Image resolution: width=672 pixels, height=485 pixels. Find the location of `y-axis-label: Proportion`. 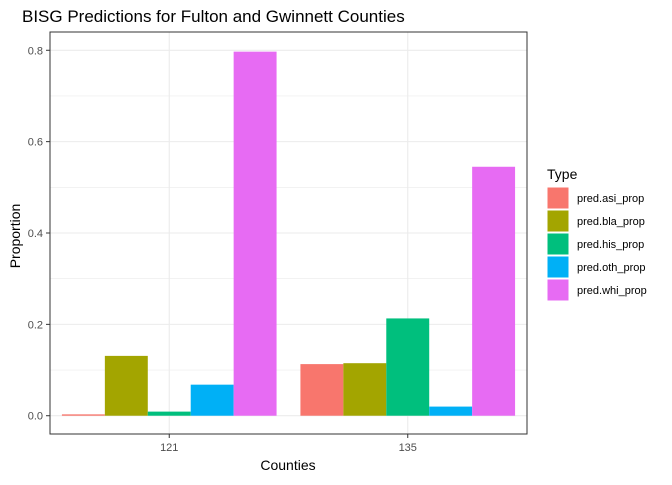

y-axis-label: Proportion is located at coordinates (15, 236).